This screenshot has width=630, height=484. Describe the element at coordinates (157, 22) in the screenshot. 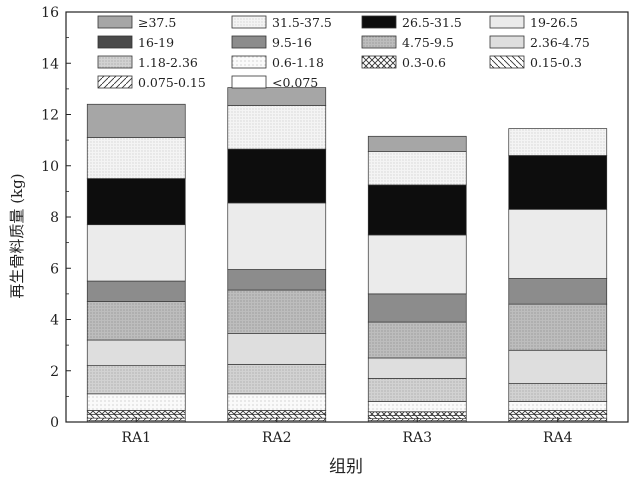

I see `legend-label: ≥37.5` at that location.